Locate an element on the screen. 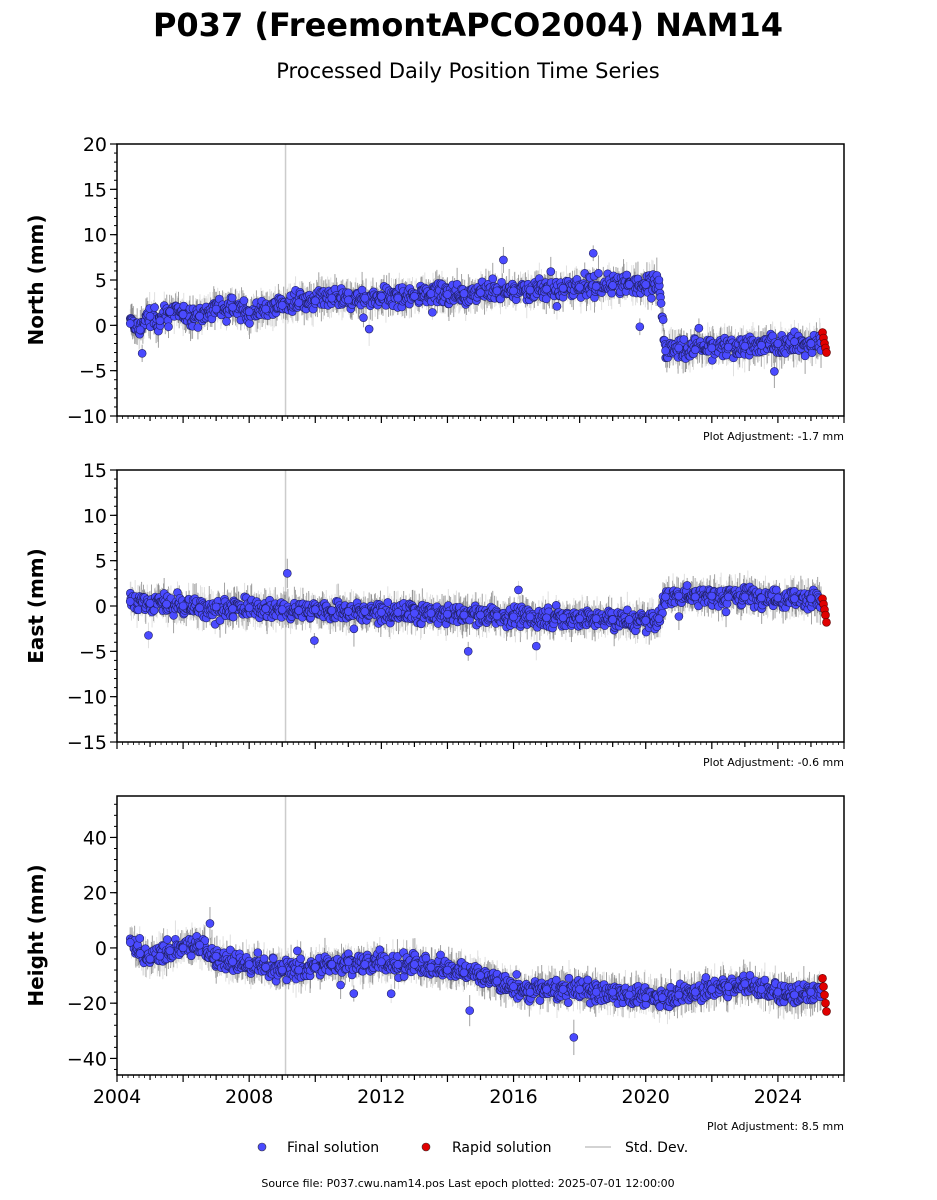 The width and height of the screenshot is (937, 1200). plot-adjustment-label: Plot Adjustment: -1.7 mm is located at coordinates (773, 436).